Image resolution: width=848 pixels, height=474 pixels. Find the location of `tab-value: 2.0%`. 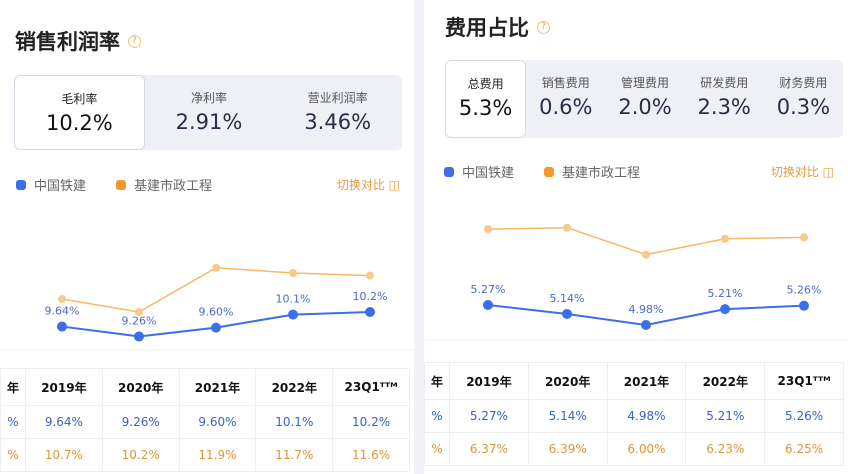

tab-value: 2.0% is located at coordinates (645, 107).